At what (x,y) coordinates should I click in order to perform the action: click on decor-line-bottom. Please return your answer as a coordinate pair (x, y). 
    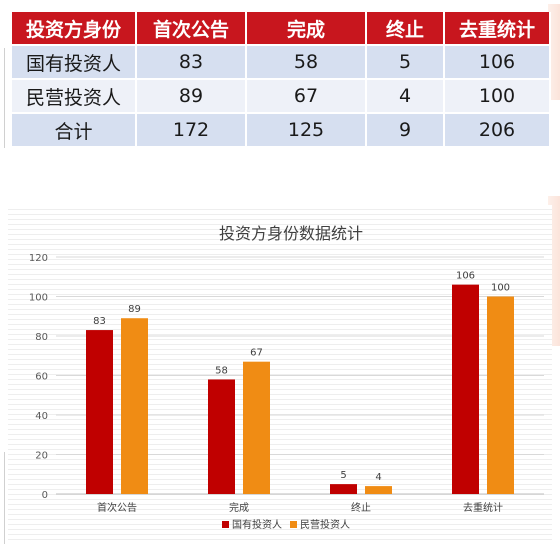
    Looking at the image, I should click on (4, 498).